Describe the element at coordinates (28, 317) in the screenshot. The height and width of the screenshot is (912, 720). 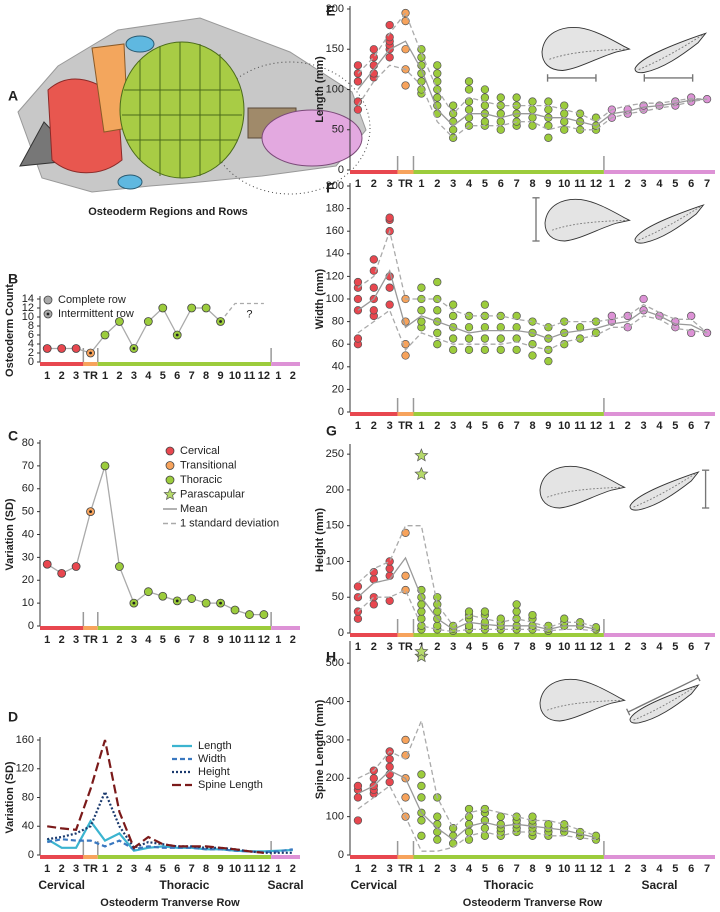
I see `y-tick-label: 10` at that location.